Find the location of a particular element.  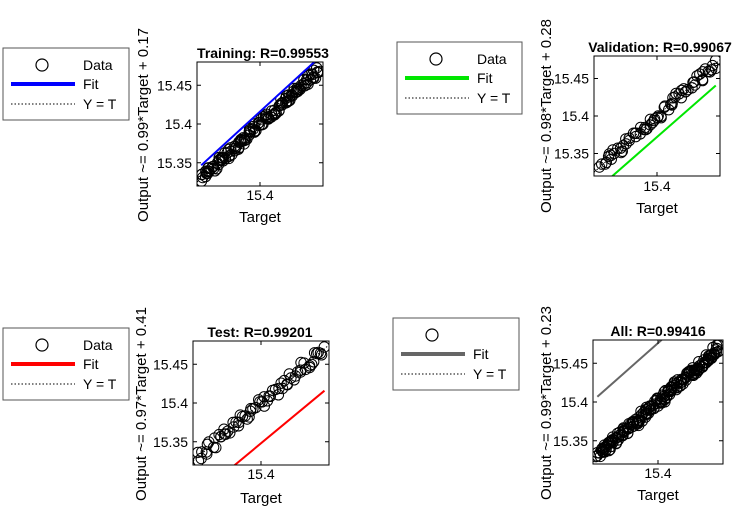

chart-title: Test: R=0.99201 is located at coordinates (259, 332).